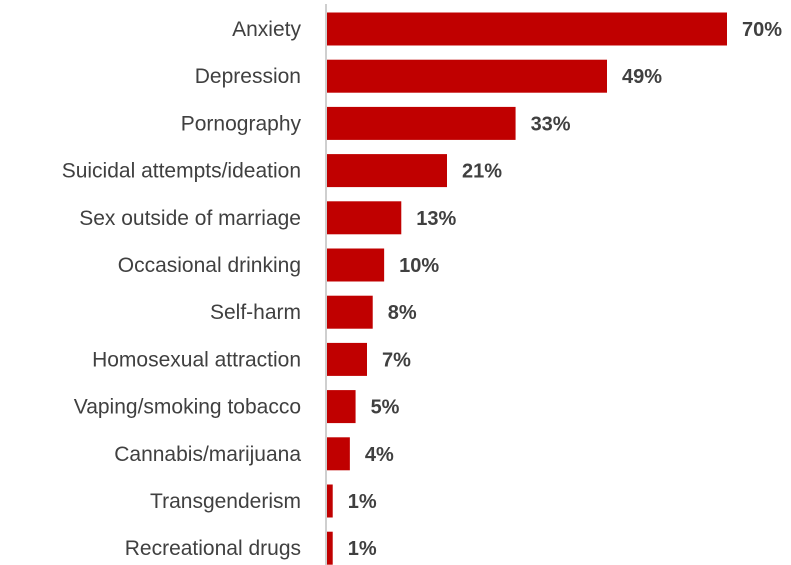 This screenshot has width=791, height=565. What do you see at coordinates (187, 407) in the screenshot?
I see `category-label: Vaping/smoking tobacco` at bounding box center [187, 407].